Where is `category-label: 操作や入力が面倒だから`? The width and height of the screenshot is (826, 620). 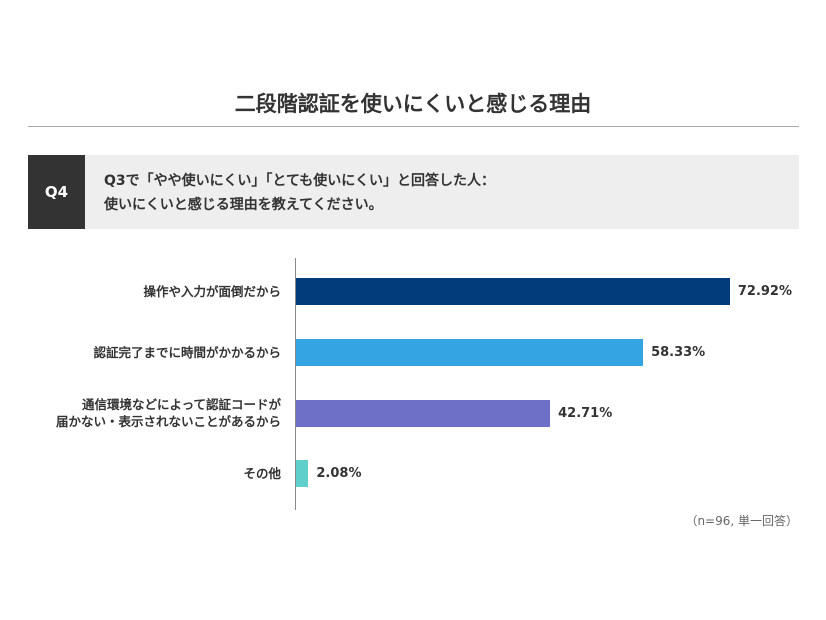 category-label: 操作や入力が面倒だから is located at coordinates (212, 291).